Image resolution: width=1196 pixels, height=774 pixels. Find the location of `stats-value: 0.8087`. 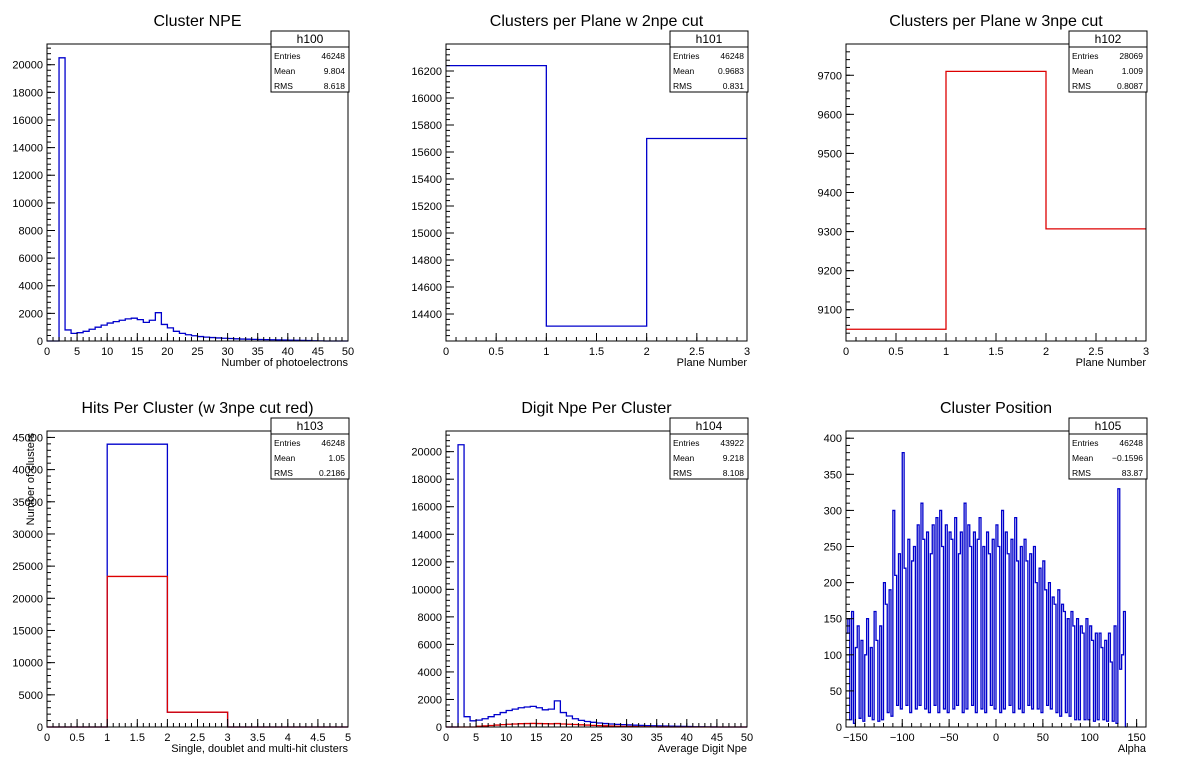

stats-value: 0.8087 is located at coordinates (1130, 86).